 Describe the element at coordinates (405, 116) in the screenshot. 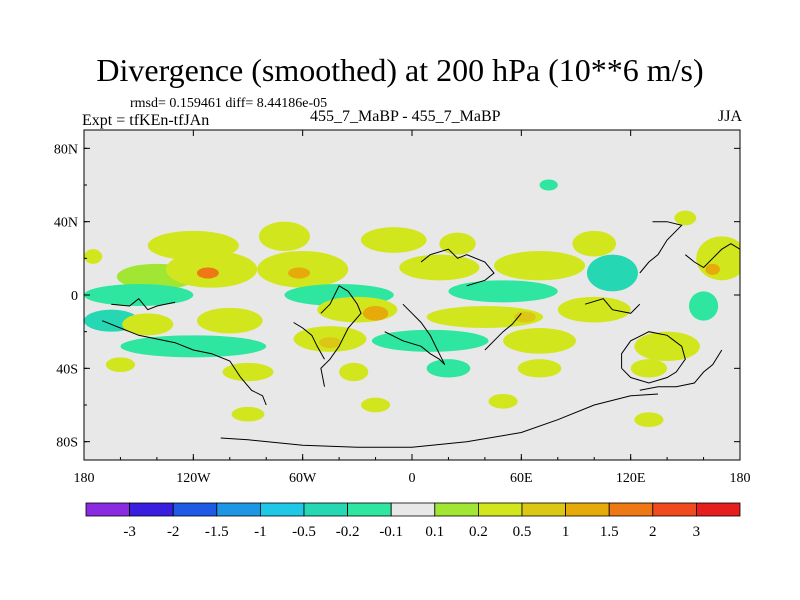

I see `comparison-label: 455_7_MaBP - 455_7_MaBP` at that location.